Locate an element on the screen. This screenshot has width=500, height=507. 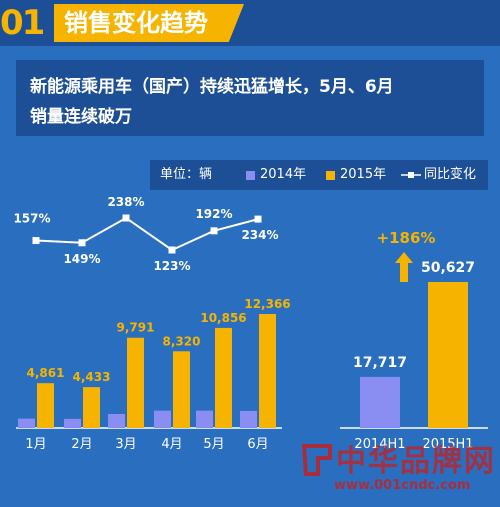
half-year-value-2: 50,627 is located at coordinates (448, 268).